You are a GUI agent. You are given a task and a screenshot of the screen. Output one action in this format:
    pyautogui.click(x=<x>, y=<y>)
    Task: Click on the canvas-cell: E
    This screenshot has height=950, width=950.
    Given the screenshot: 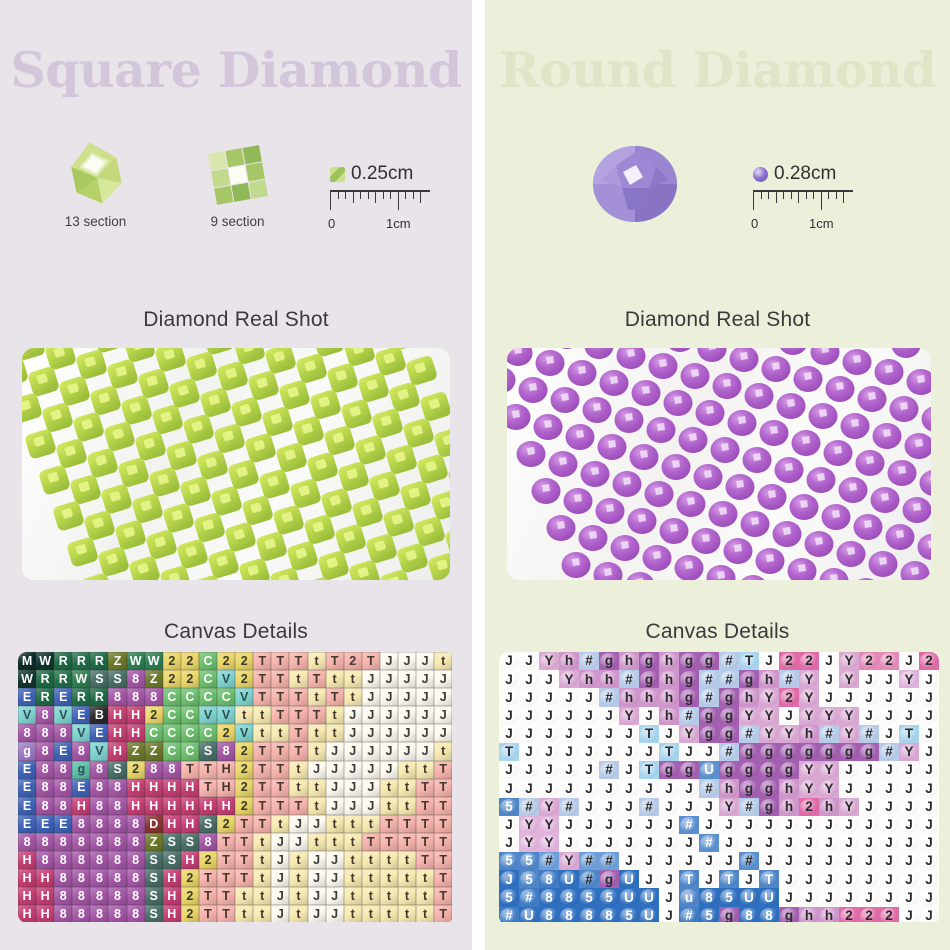 What is the action you would take?
    pyautogui.click(x=99, y=733)
    